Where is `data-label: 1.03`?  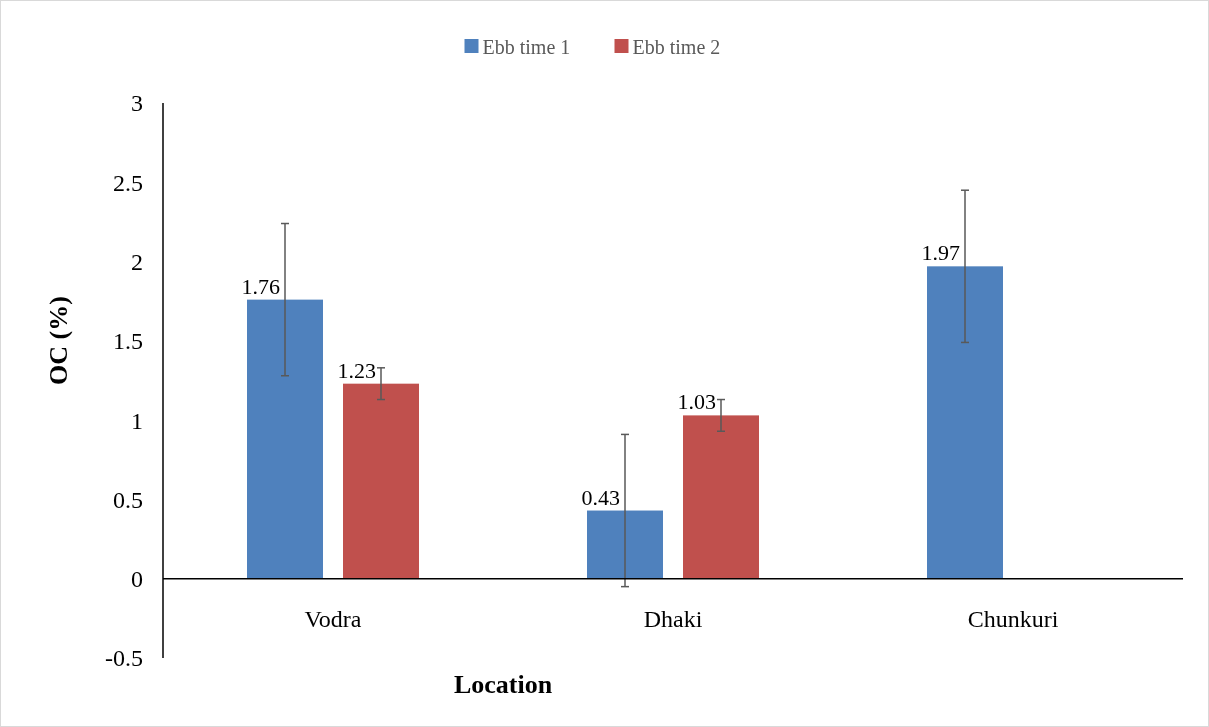 data-label: 1.03 is located at coordinates (696, 402).